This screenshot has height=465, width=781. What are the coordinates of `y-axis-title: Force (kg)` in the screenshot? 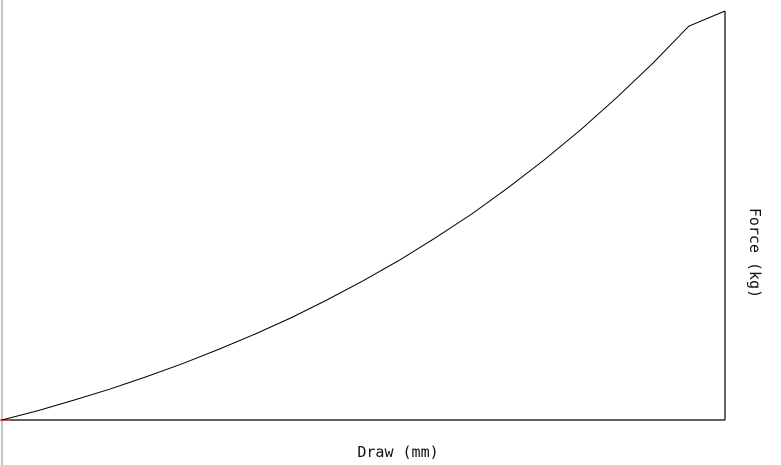 It's located at (755, 253).